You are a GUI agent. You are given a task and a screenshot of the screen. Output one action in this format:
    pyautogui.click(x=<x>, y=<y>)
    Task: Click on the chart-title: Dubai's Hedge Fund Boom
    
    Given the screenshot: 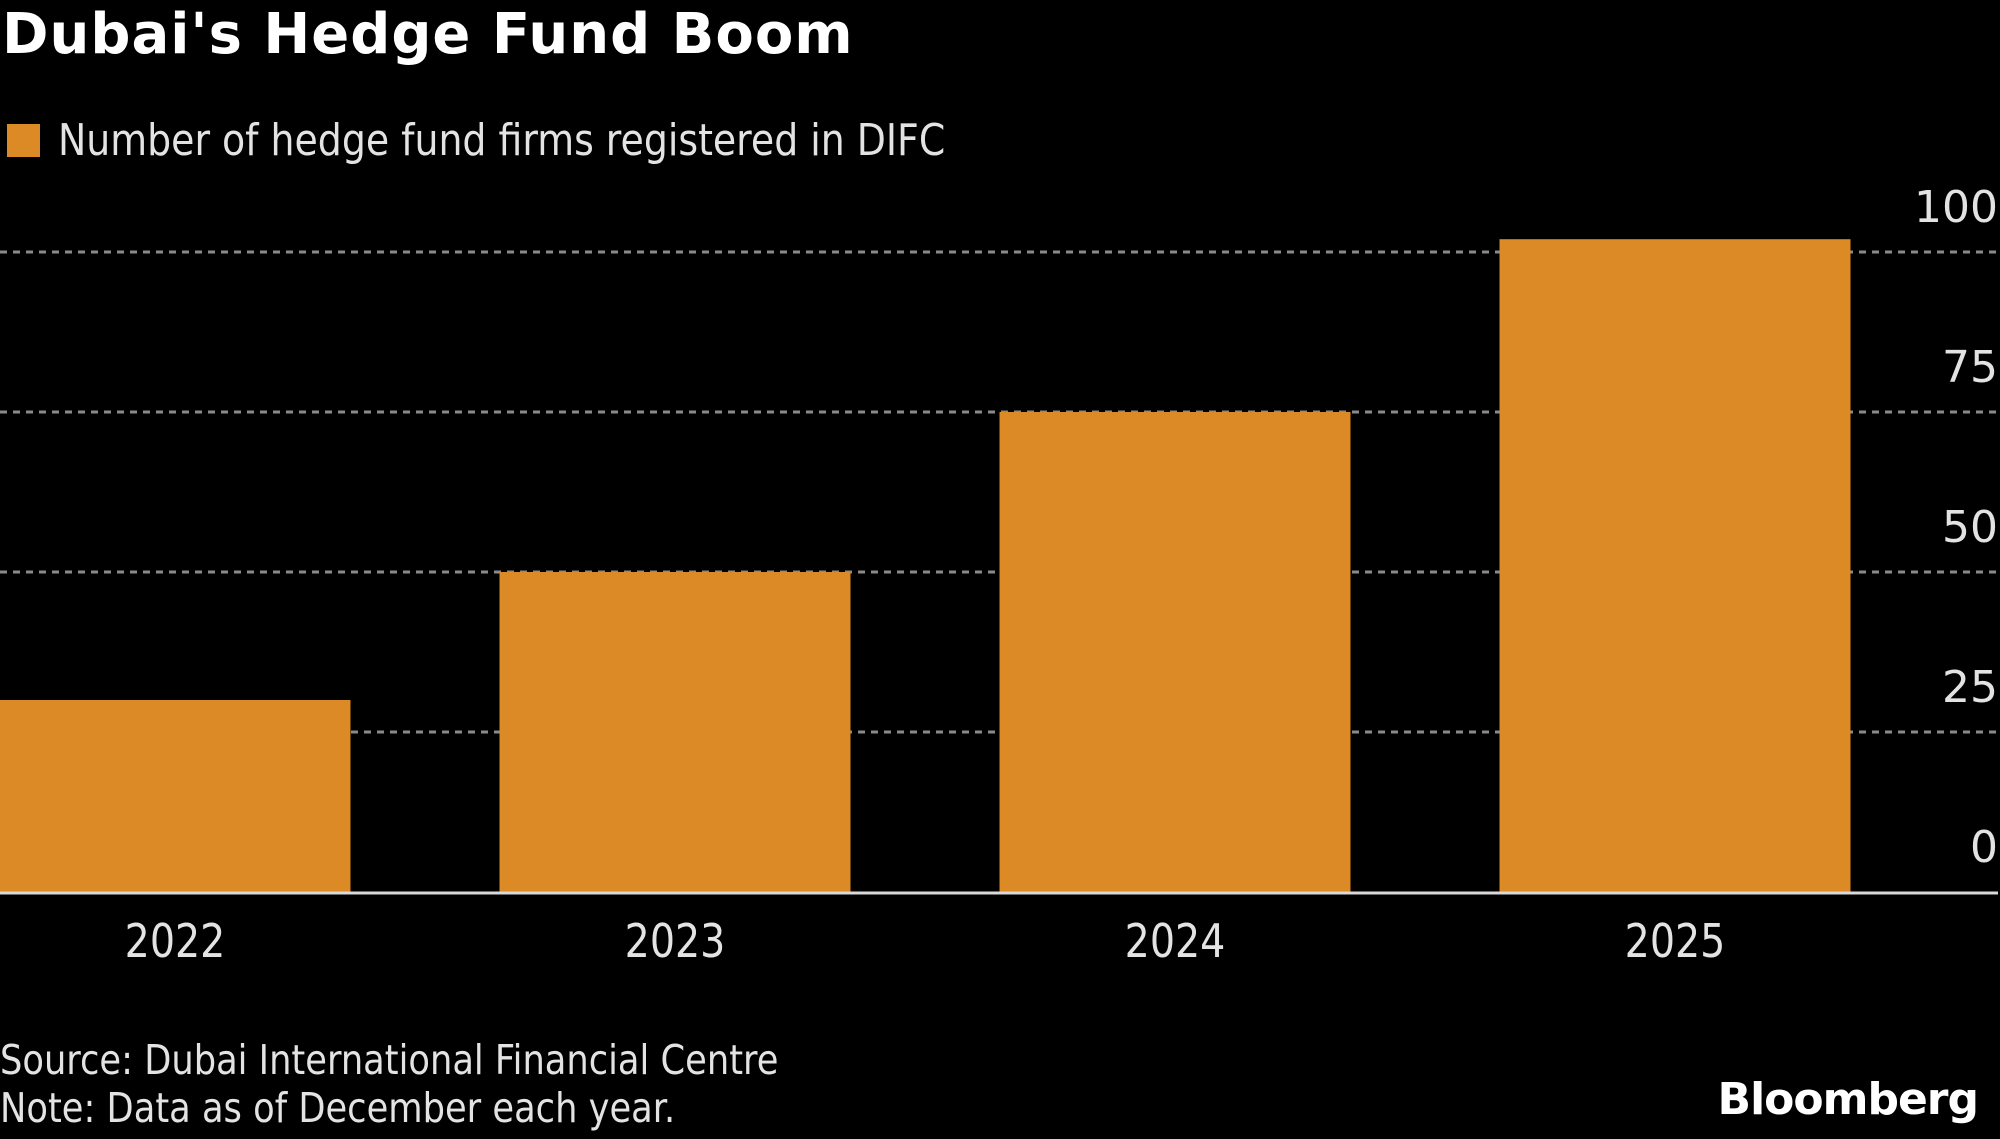 What is the action you would take?
    pyautogui.click(x=428, y=34)
    